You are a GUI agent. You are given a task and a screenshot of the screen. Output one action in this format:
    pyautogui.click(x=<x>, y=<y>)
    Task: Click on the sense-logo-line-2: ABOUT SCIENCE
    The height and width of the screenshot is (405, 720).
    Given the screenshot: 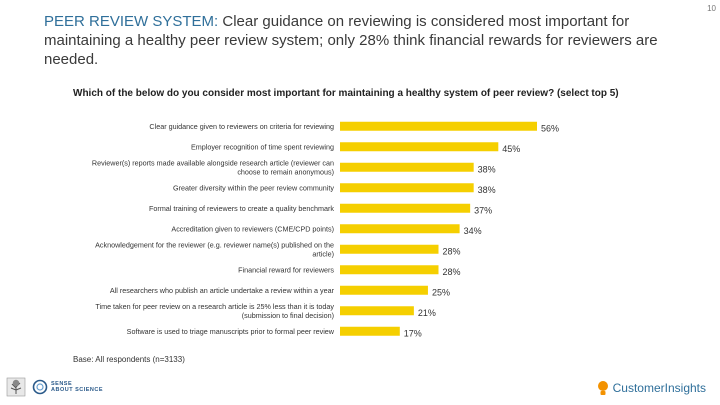 What is the action you would take?
    pyautogui.click(x=77, y=390)
    